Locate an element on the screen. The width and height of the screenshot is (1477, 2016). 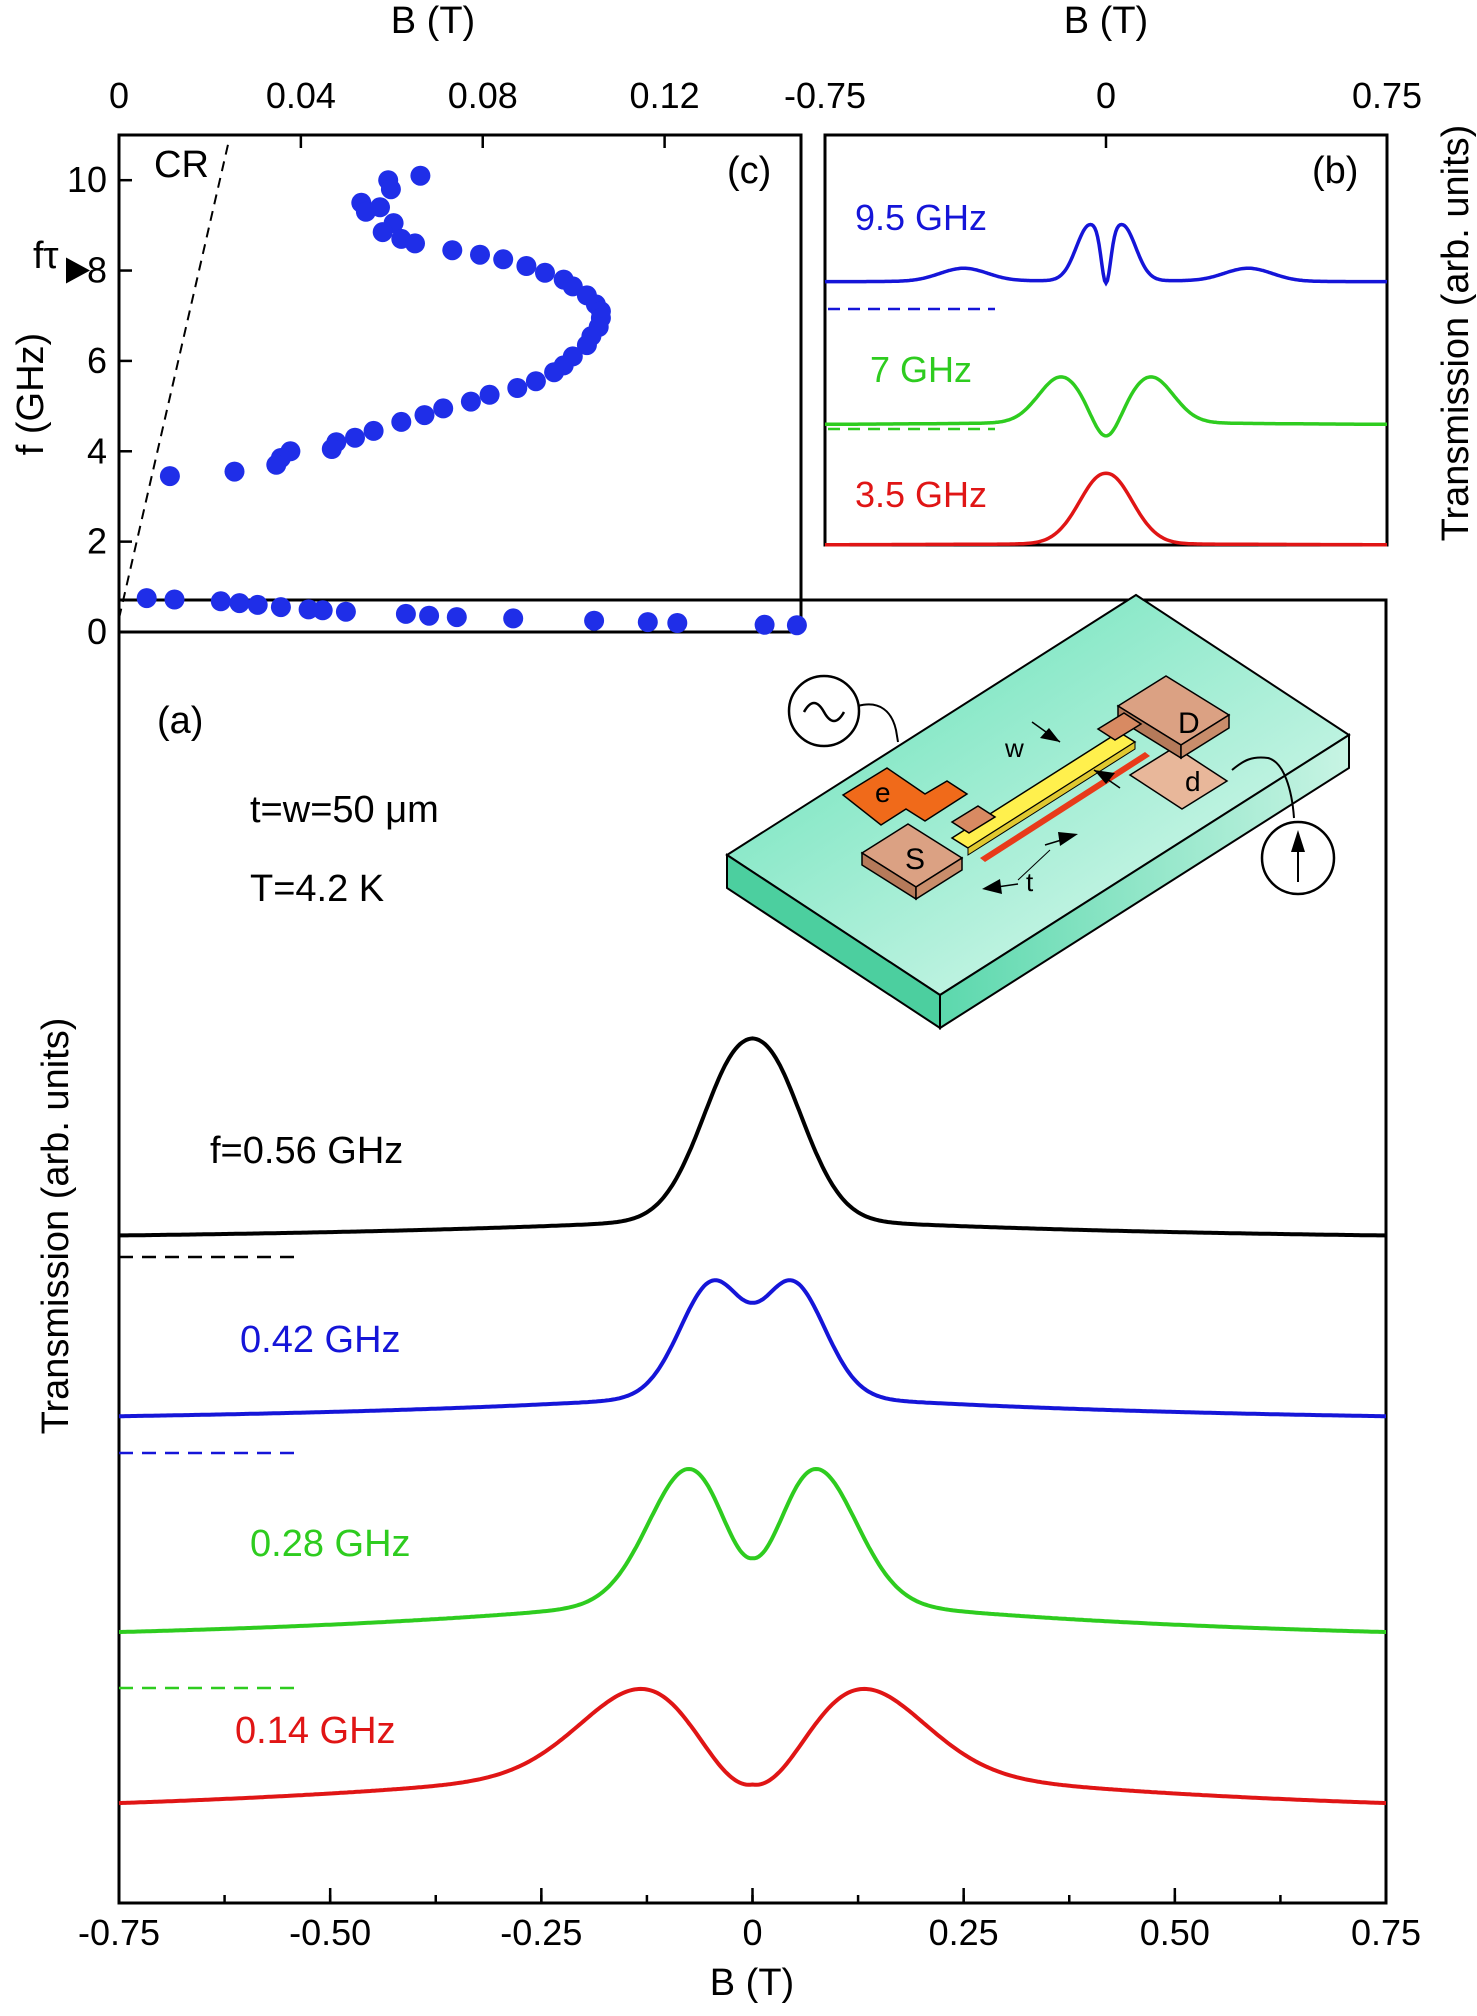
conditions-temperature: T=4.2 K is located at coordinates (317, 889).